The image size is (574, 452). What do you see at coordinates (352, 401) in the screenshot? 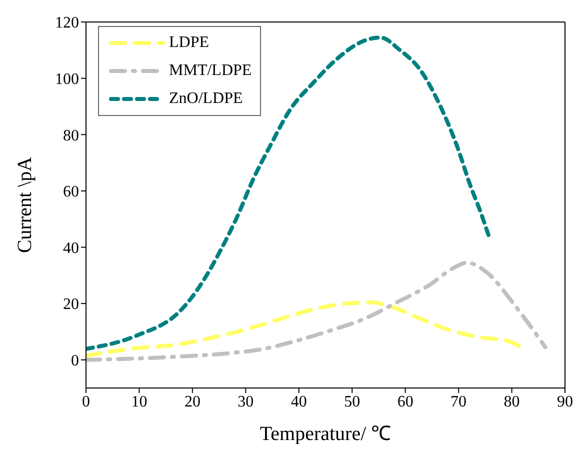
I see `x-tick-label: 50` at bounding box center [352, 401].